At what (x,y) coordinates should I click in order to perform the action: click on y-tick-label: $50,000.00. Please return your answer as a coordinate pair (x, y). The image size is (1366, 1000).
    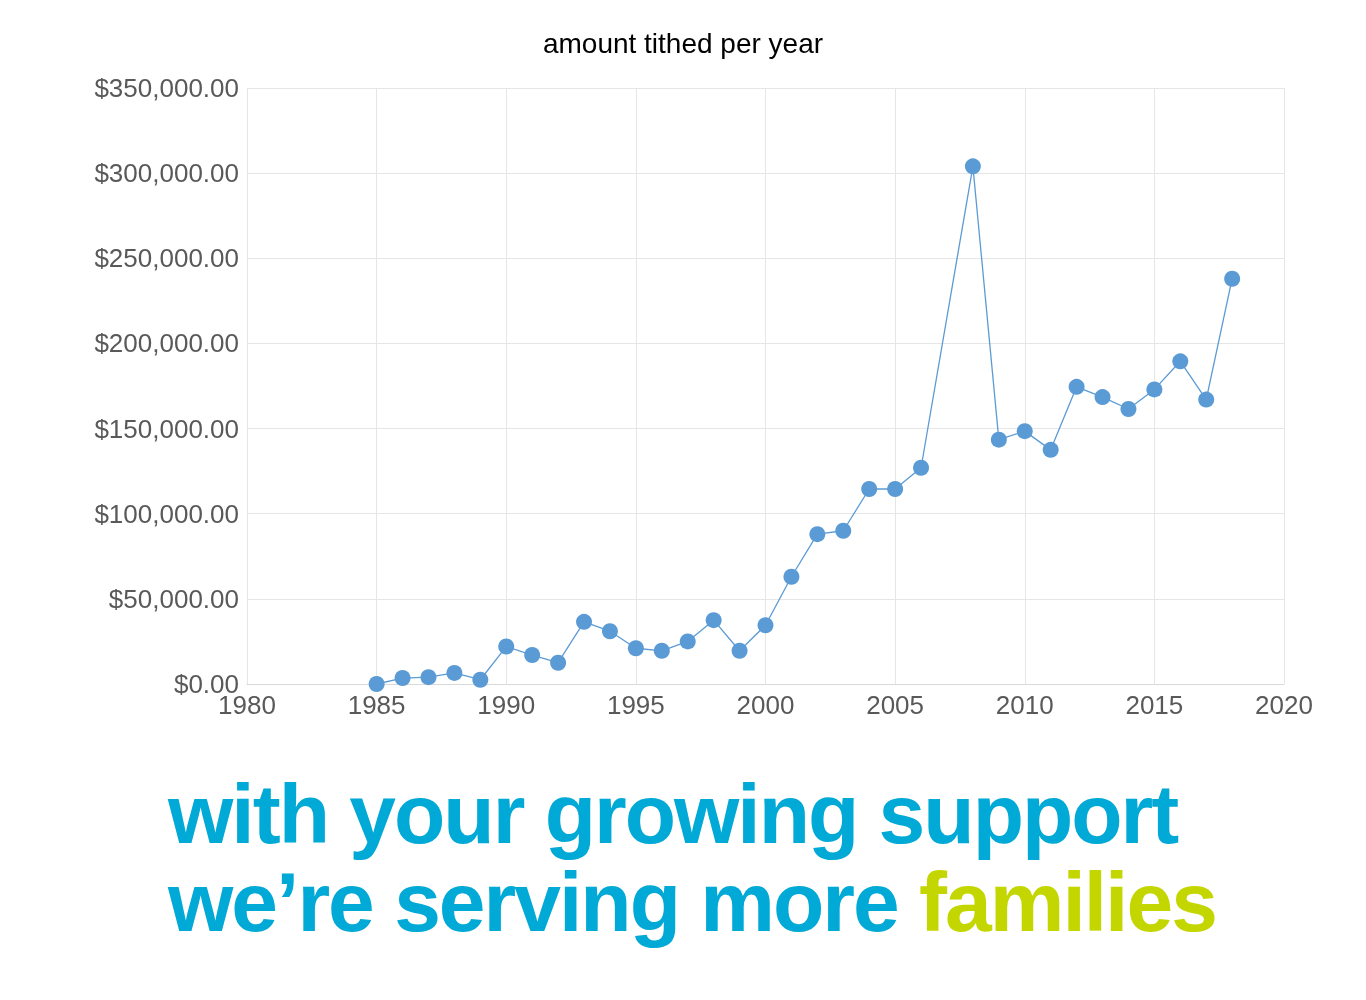
    Looking at the image, I should click on (173, 598).